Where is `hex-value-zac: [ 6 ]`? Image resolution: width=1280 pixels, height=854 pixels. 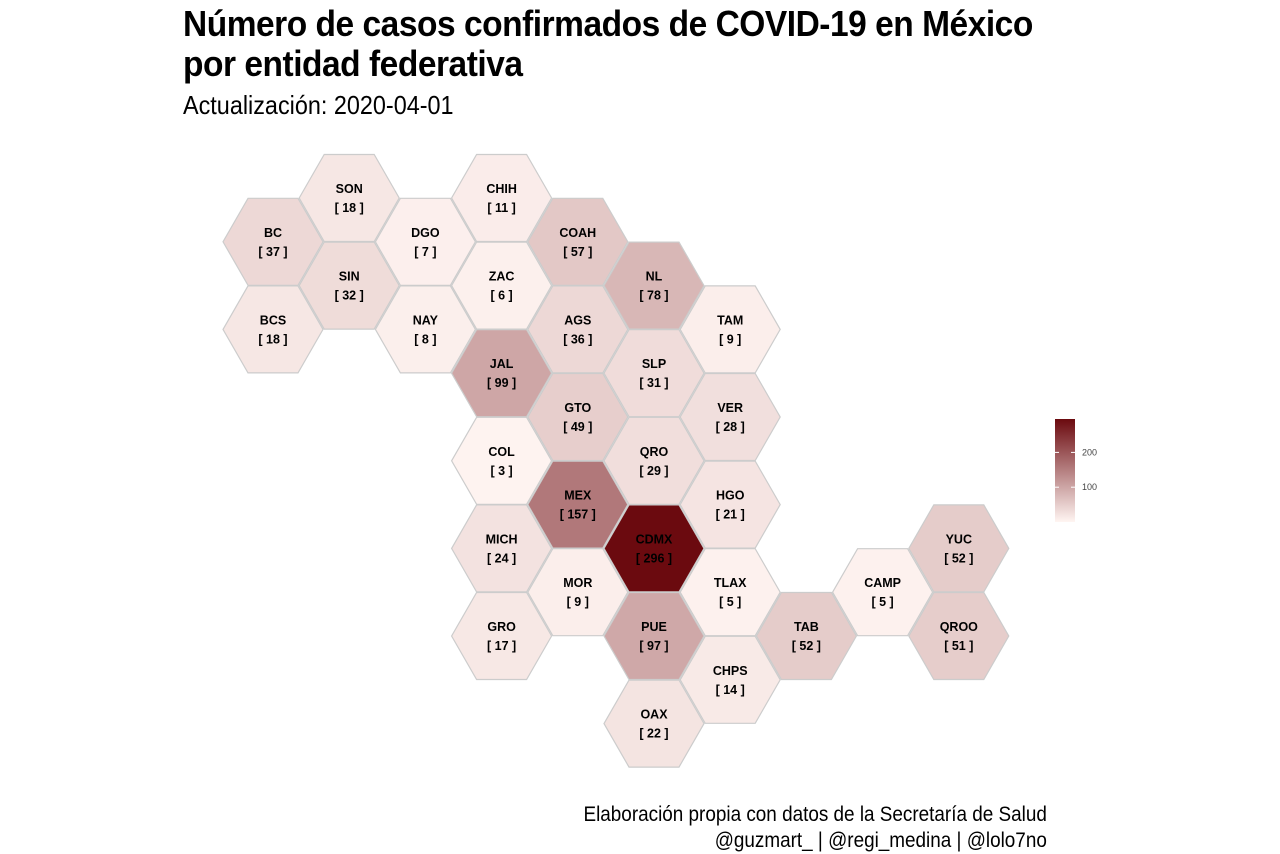 hex-value-zac: [ 6 ] is located at coordinates (501, 296).